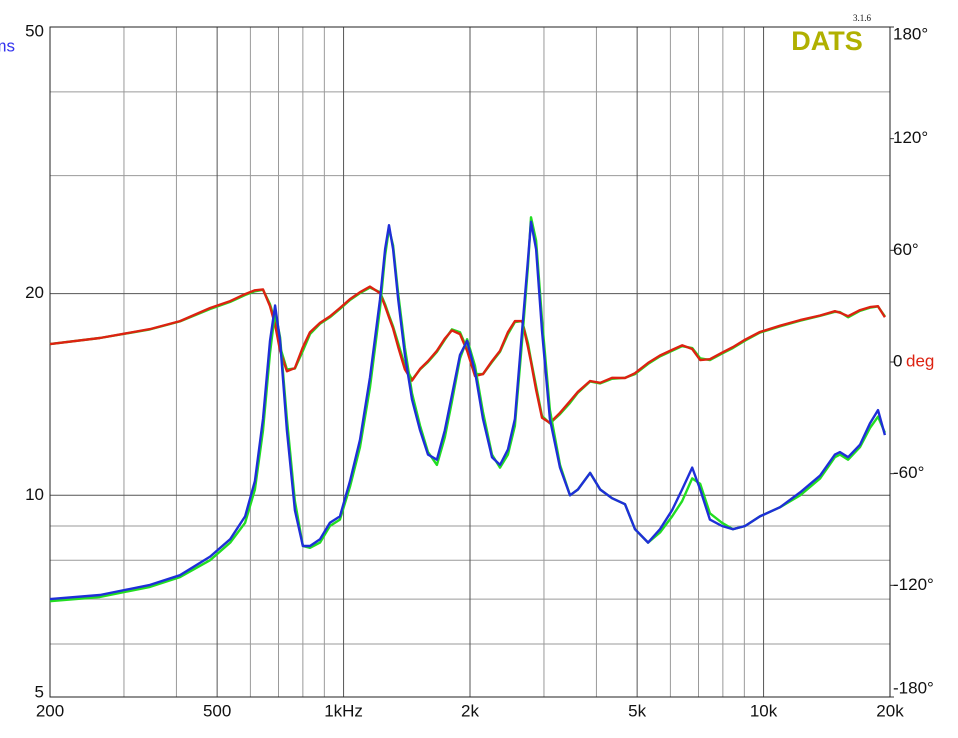  What do you see at coordinates (39, 691) in the screenshot?
I see `y-tick-label: 5` at bounding box center [39, 691].